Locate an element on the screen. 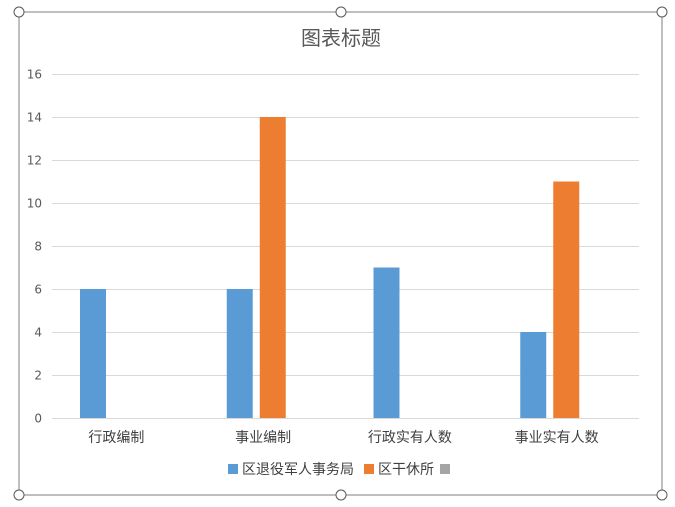 This screenshot has height=507, width=675. legend-label: 区干休所 is located at coordinates (406, 470).